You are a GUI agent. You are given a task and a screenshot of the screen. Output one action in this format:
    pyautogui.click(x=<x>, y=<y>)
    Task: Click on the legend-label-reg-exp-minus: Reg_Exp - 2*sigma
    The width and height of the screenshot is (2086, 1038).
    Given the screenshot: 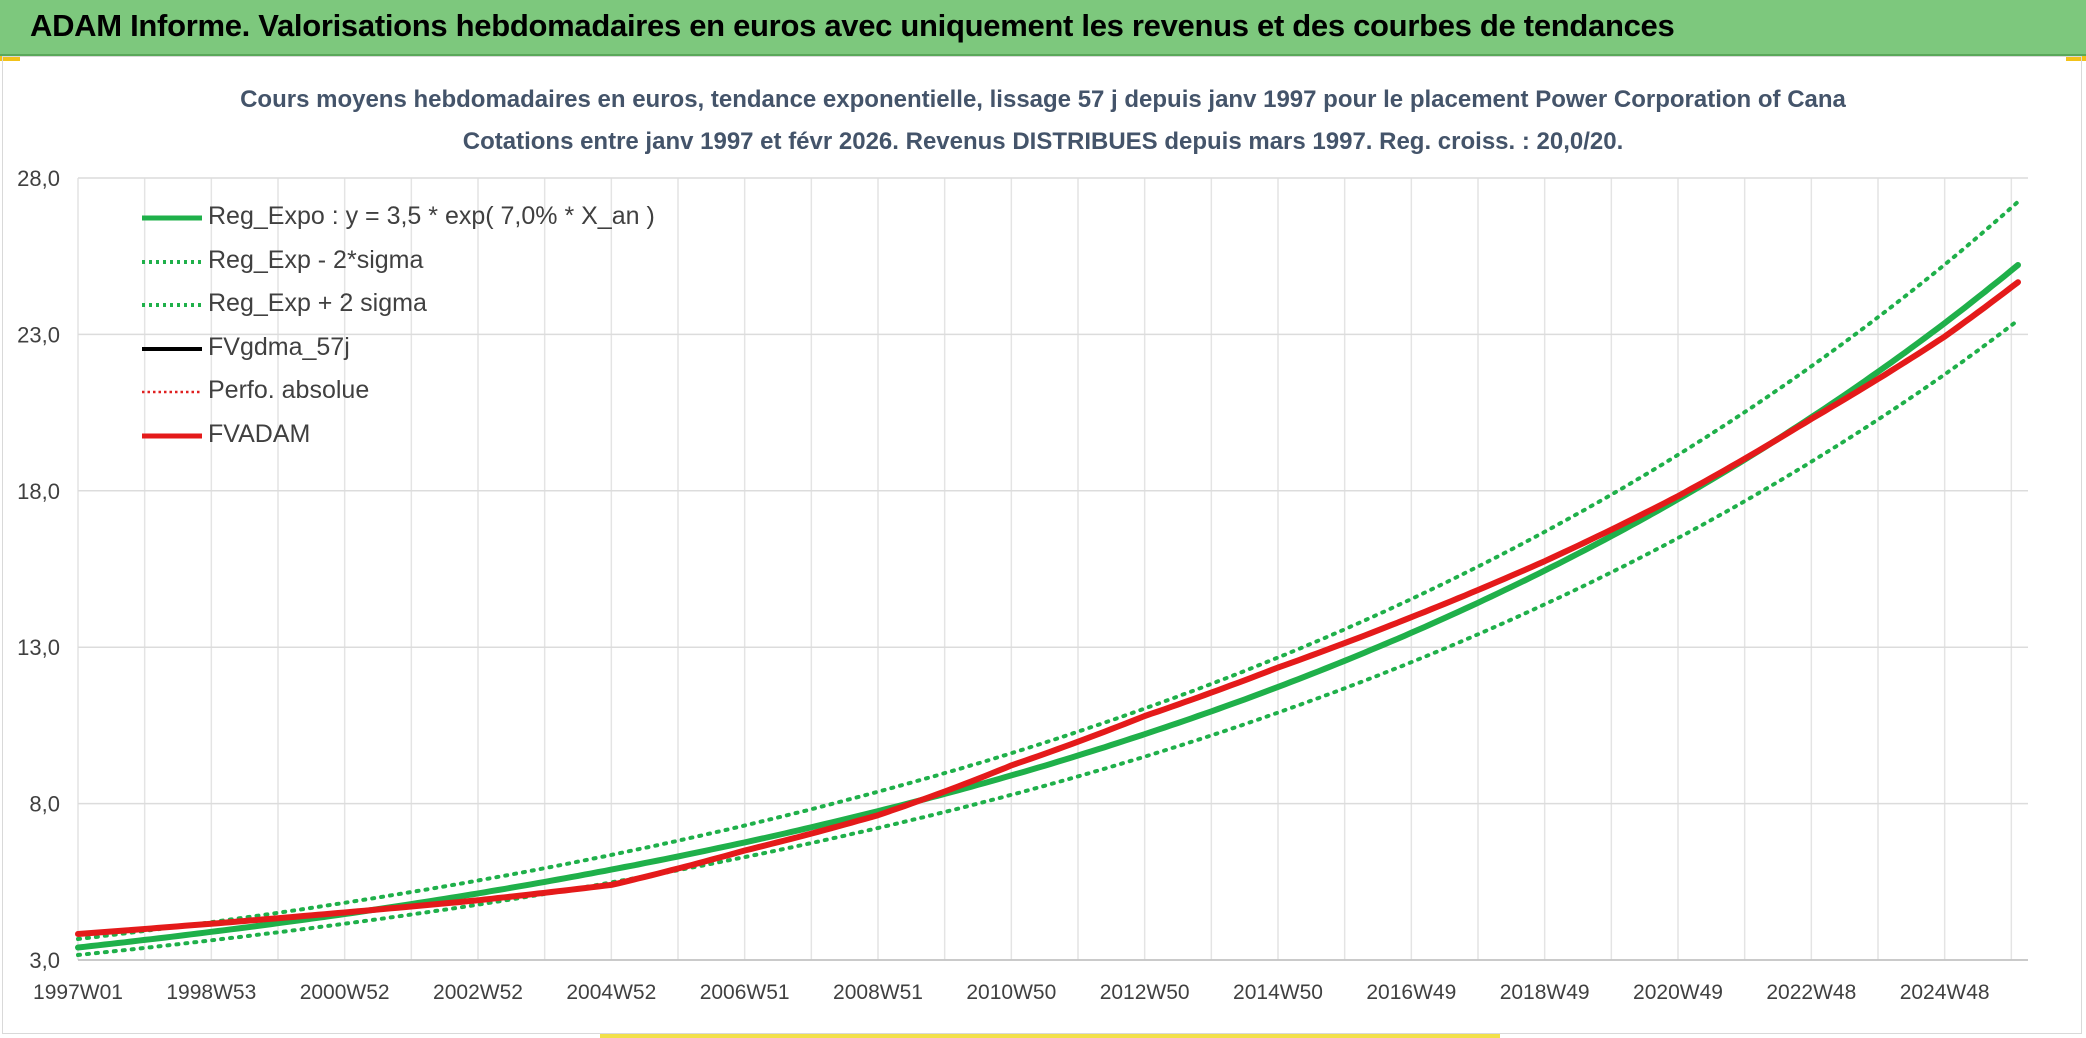 What is the action you would take?
    pyautogui.click(x=316, y=259)
    